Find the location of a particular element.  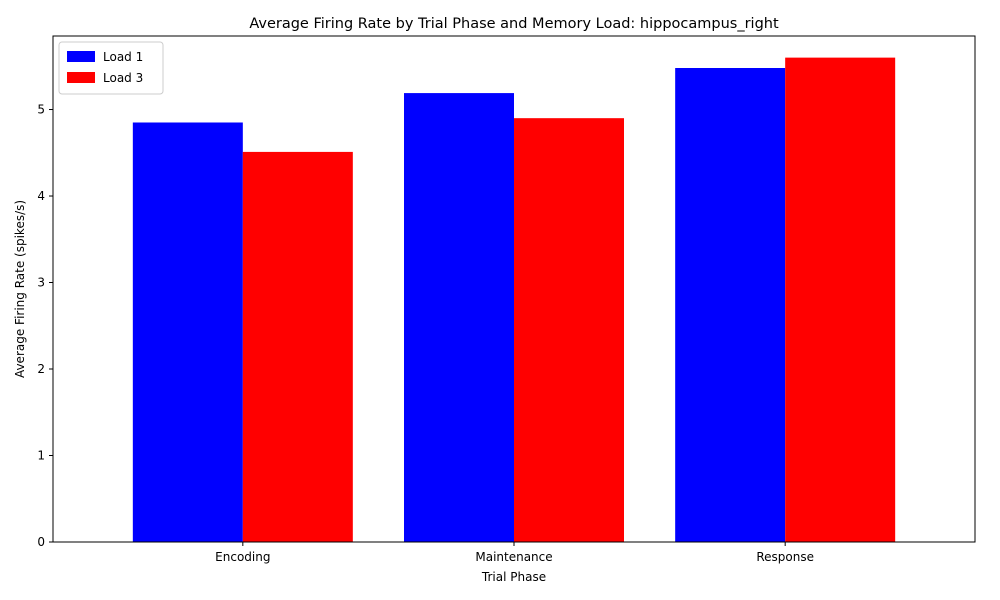

y-tick-label: 5 is located at coordinates (41, 110).